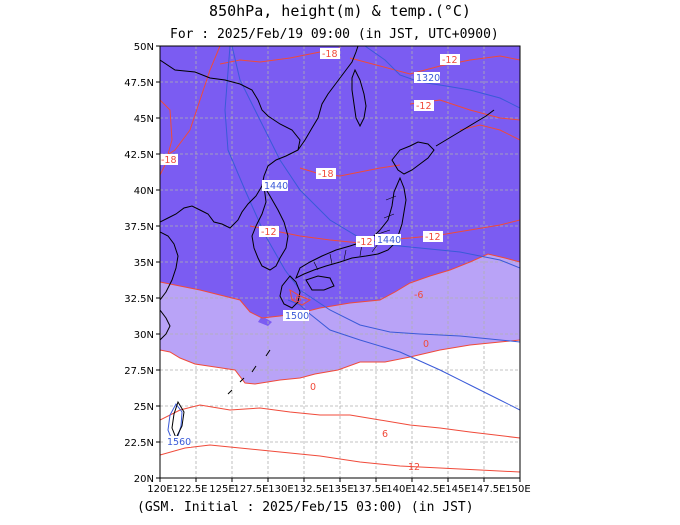 This screenshot has width=680, height=525. I want to click on lon-tick: 142.5E, so click(428, 489).